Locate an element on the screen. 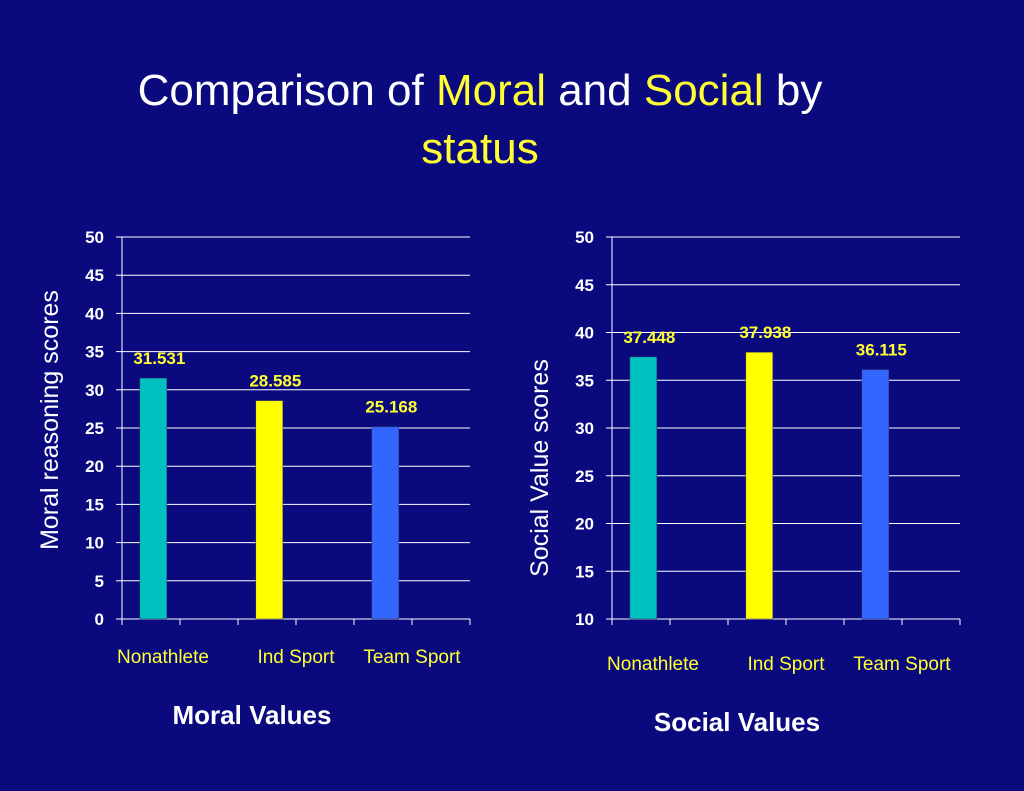 This screenshot has height=791, width=1024. moral-ytick-label: 5 is located at coordinates (99, 581).